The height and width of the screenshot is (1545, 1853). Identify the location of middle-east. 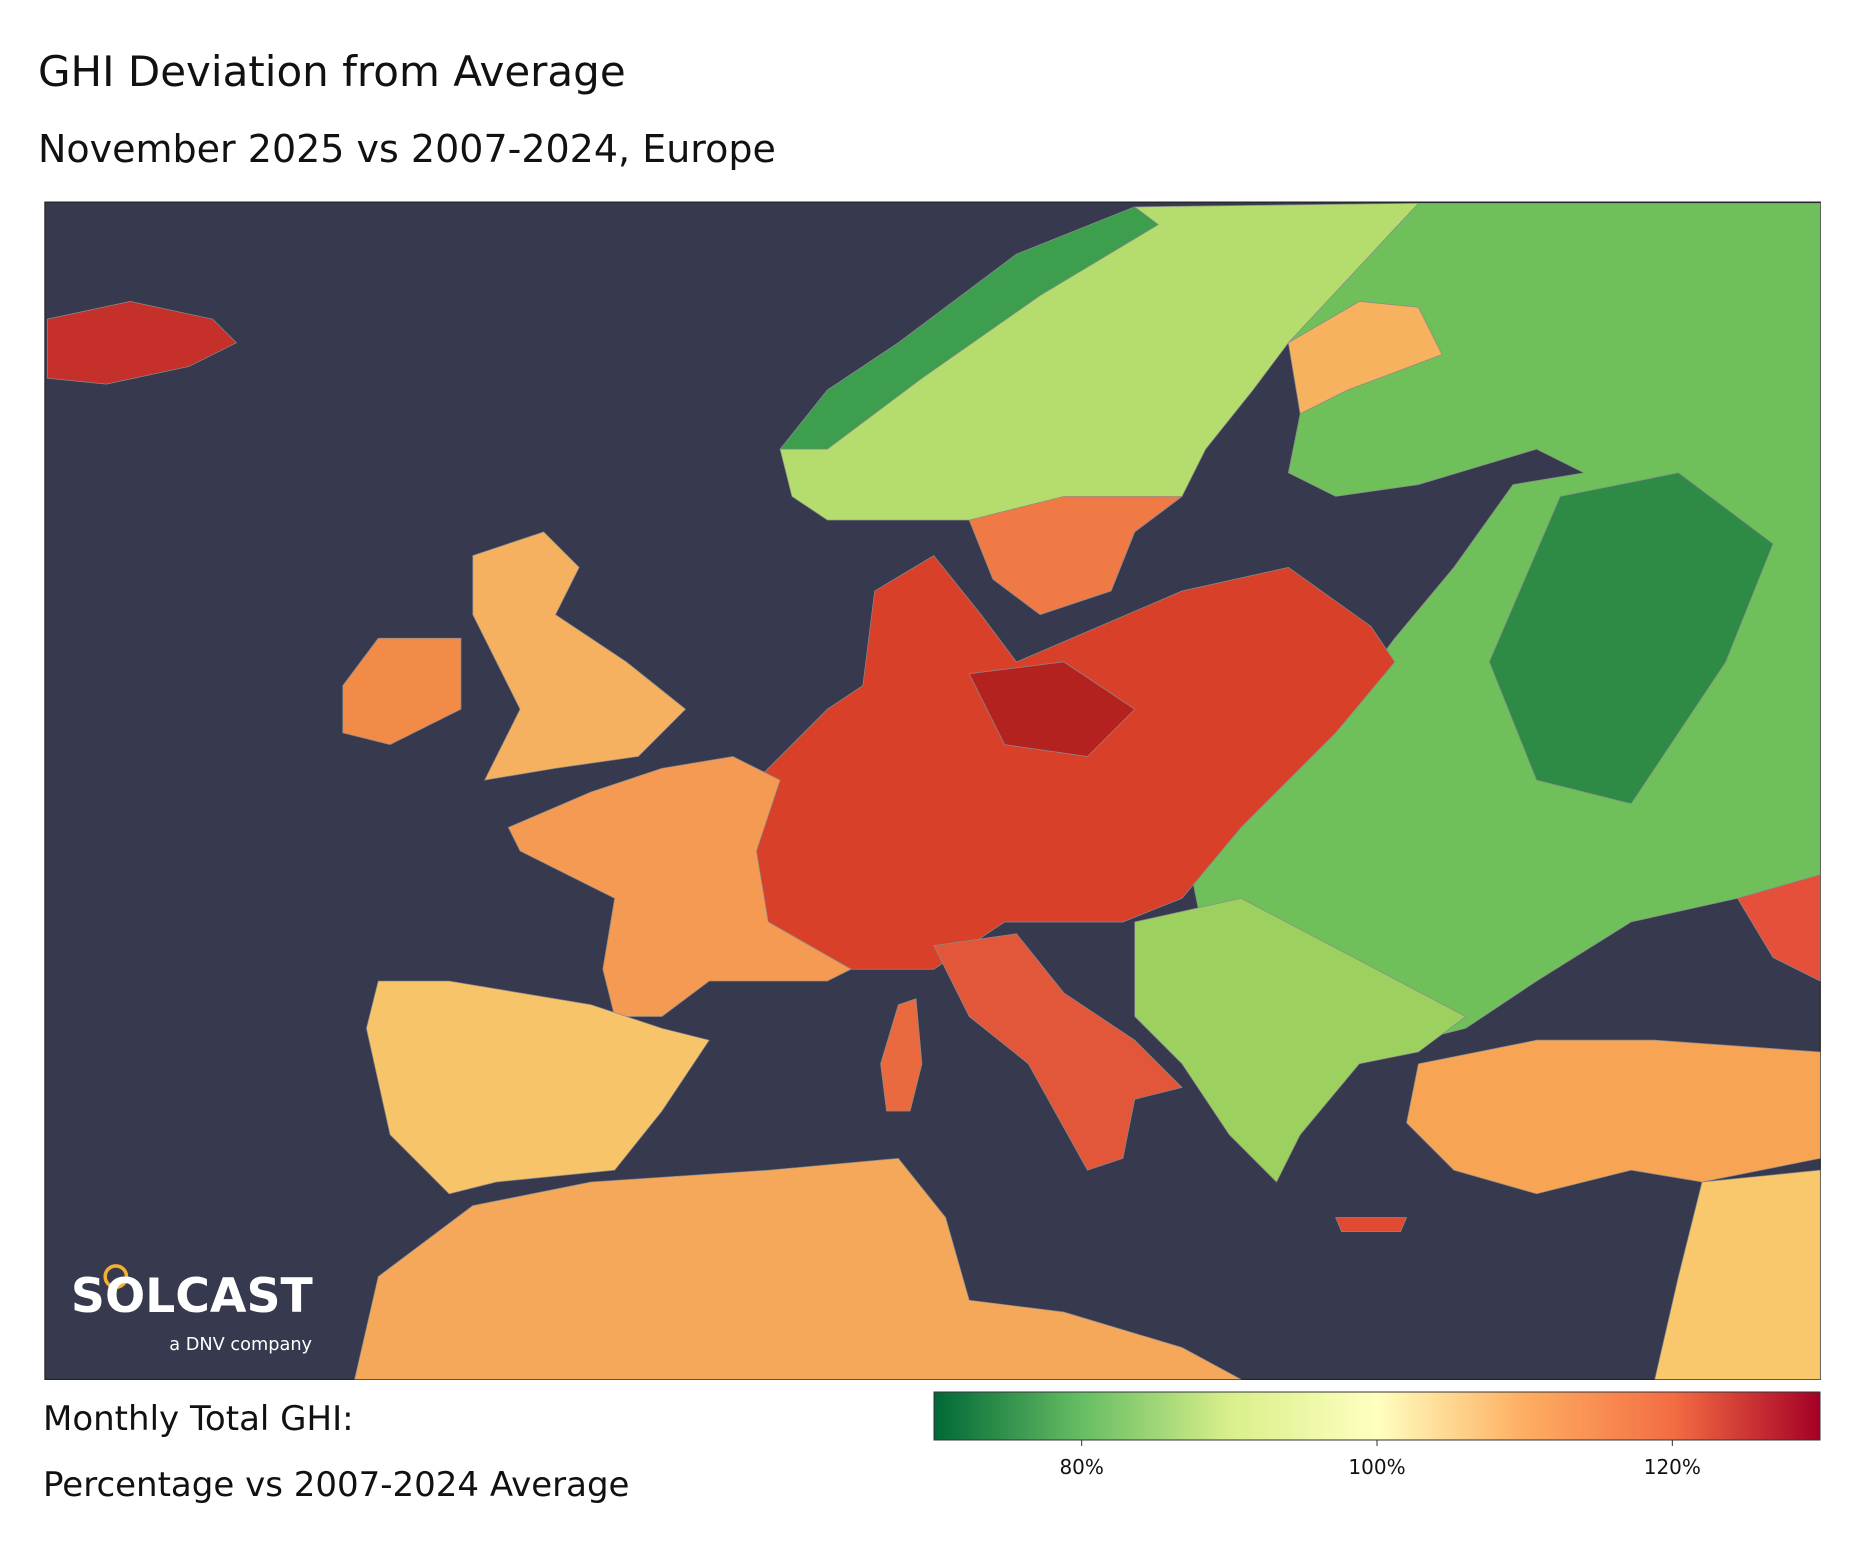
(1737, 1274).